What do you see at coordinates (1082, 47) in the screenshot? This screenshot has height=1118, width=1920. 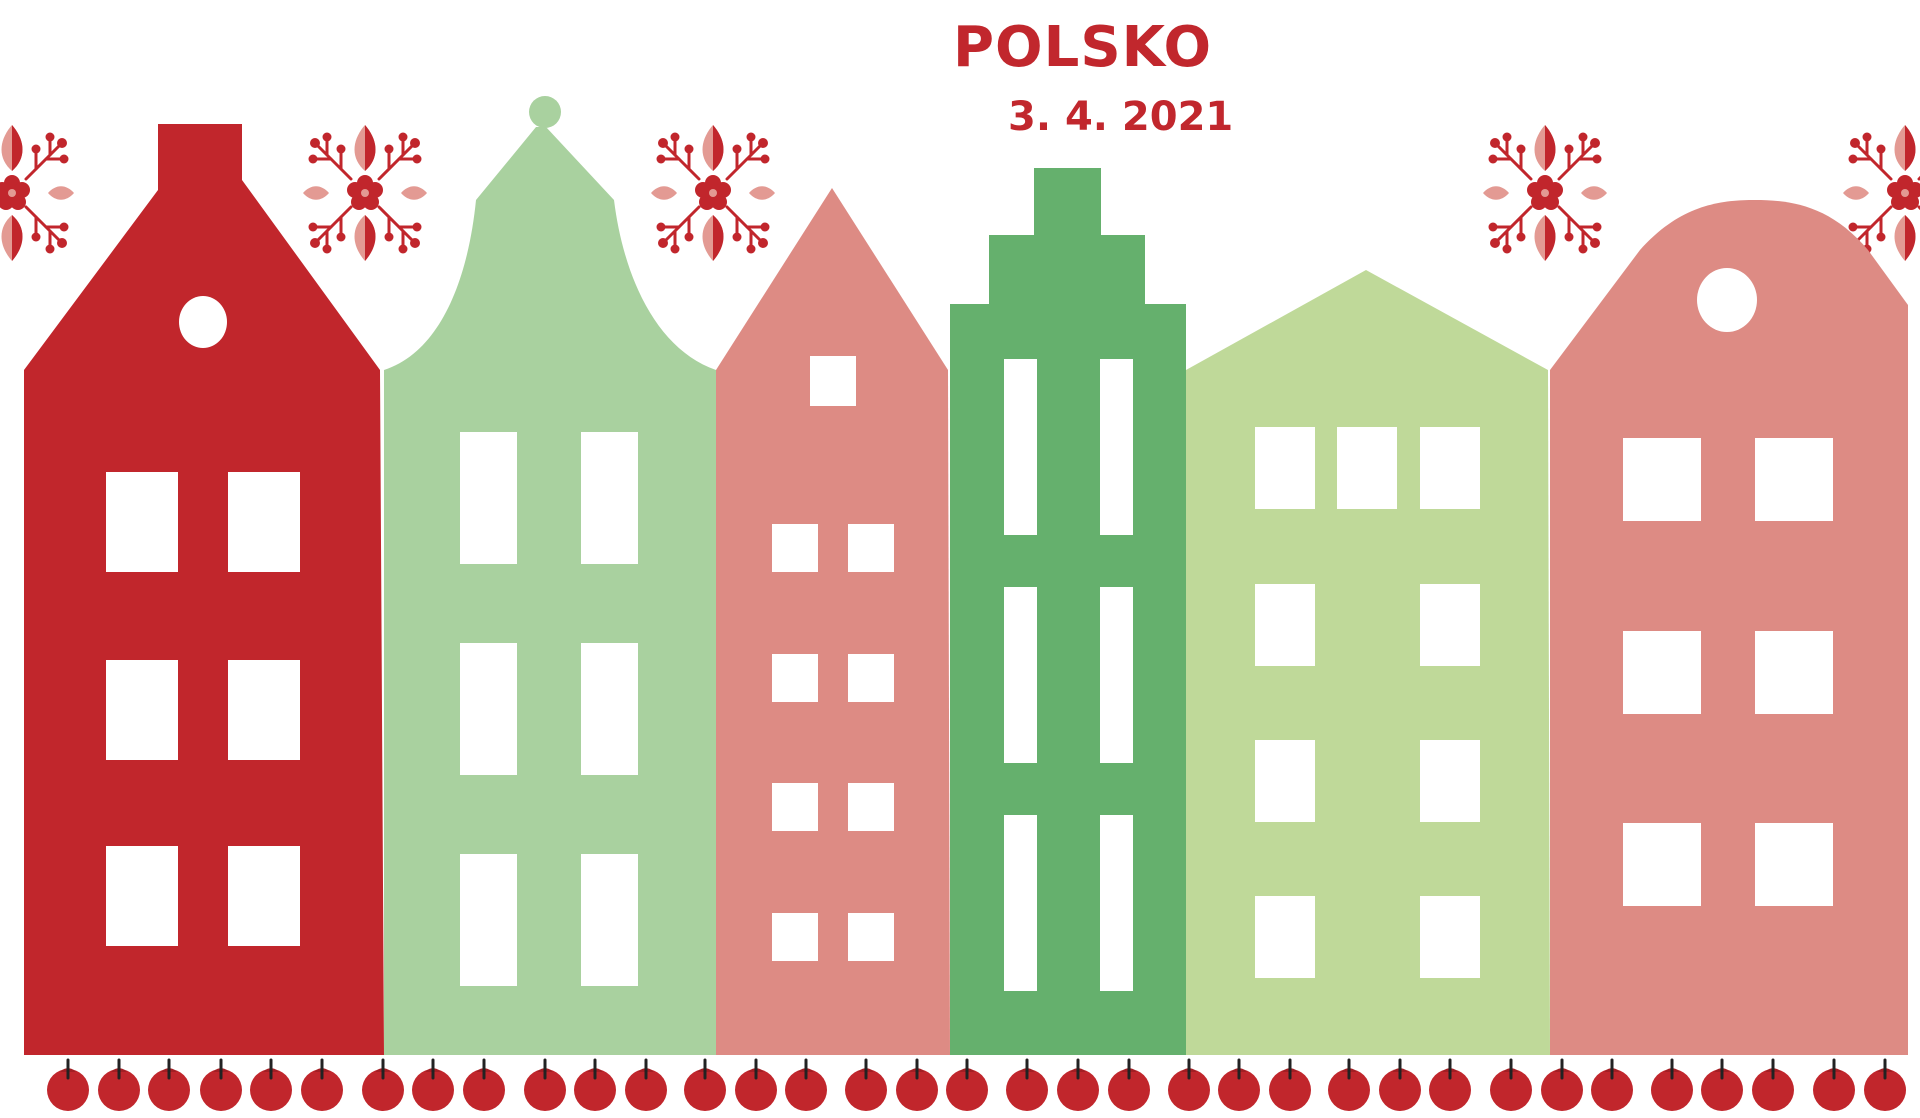 I see `page-title: POLSKO` at bounding box center [1082, 47].